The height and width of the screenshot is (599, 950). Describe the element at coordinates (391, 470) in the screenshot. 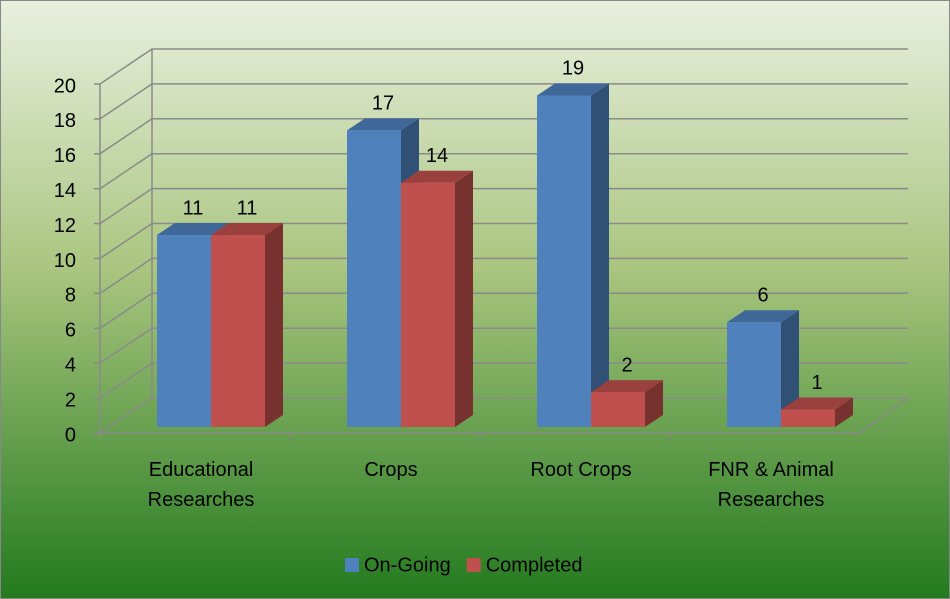

I see `x-tick-label: Crops` at that location.